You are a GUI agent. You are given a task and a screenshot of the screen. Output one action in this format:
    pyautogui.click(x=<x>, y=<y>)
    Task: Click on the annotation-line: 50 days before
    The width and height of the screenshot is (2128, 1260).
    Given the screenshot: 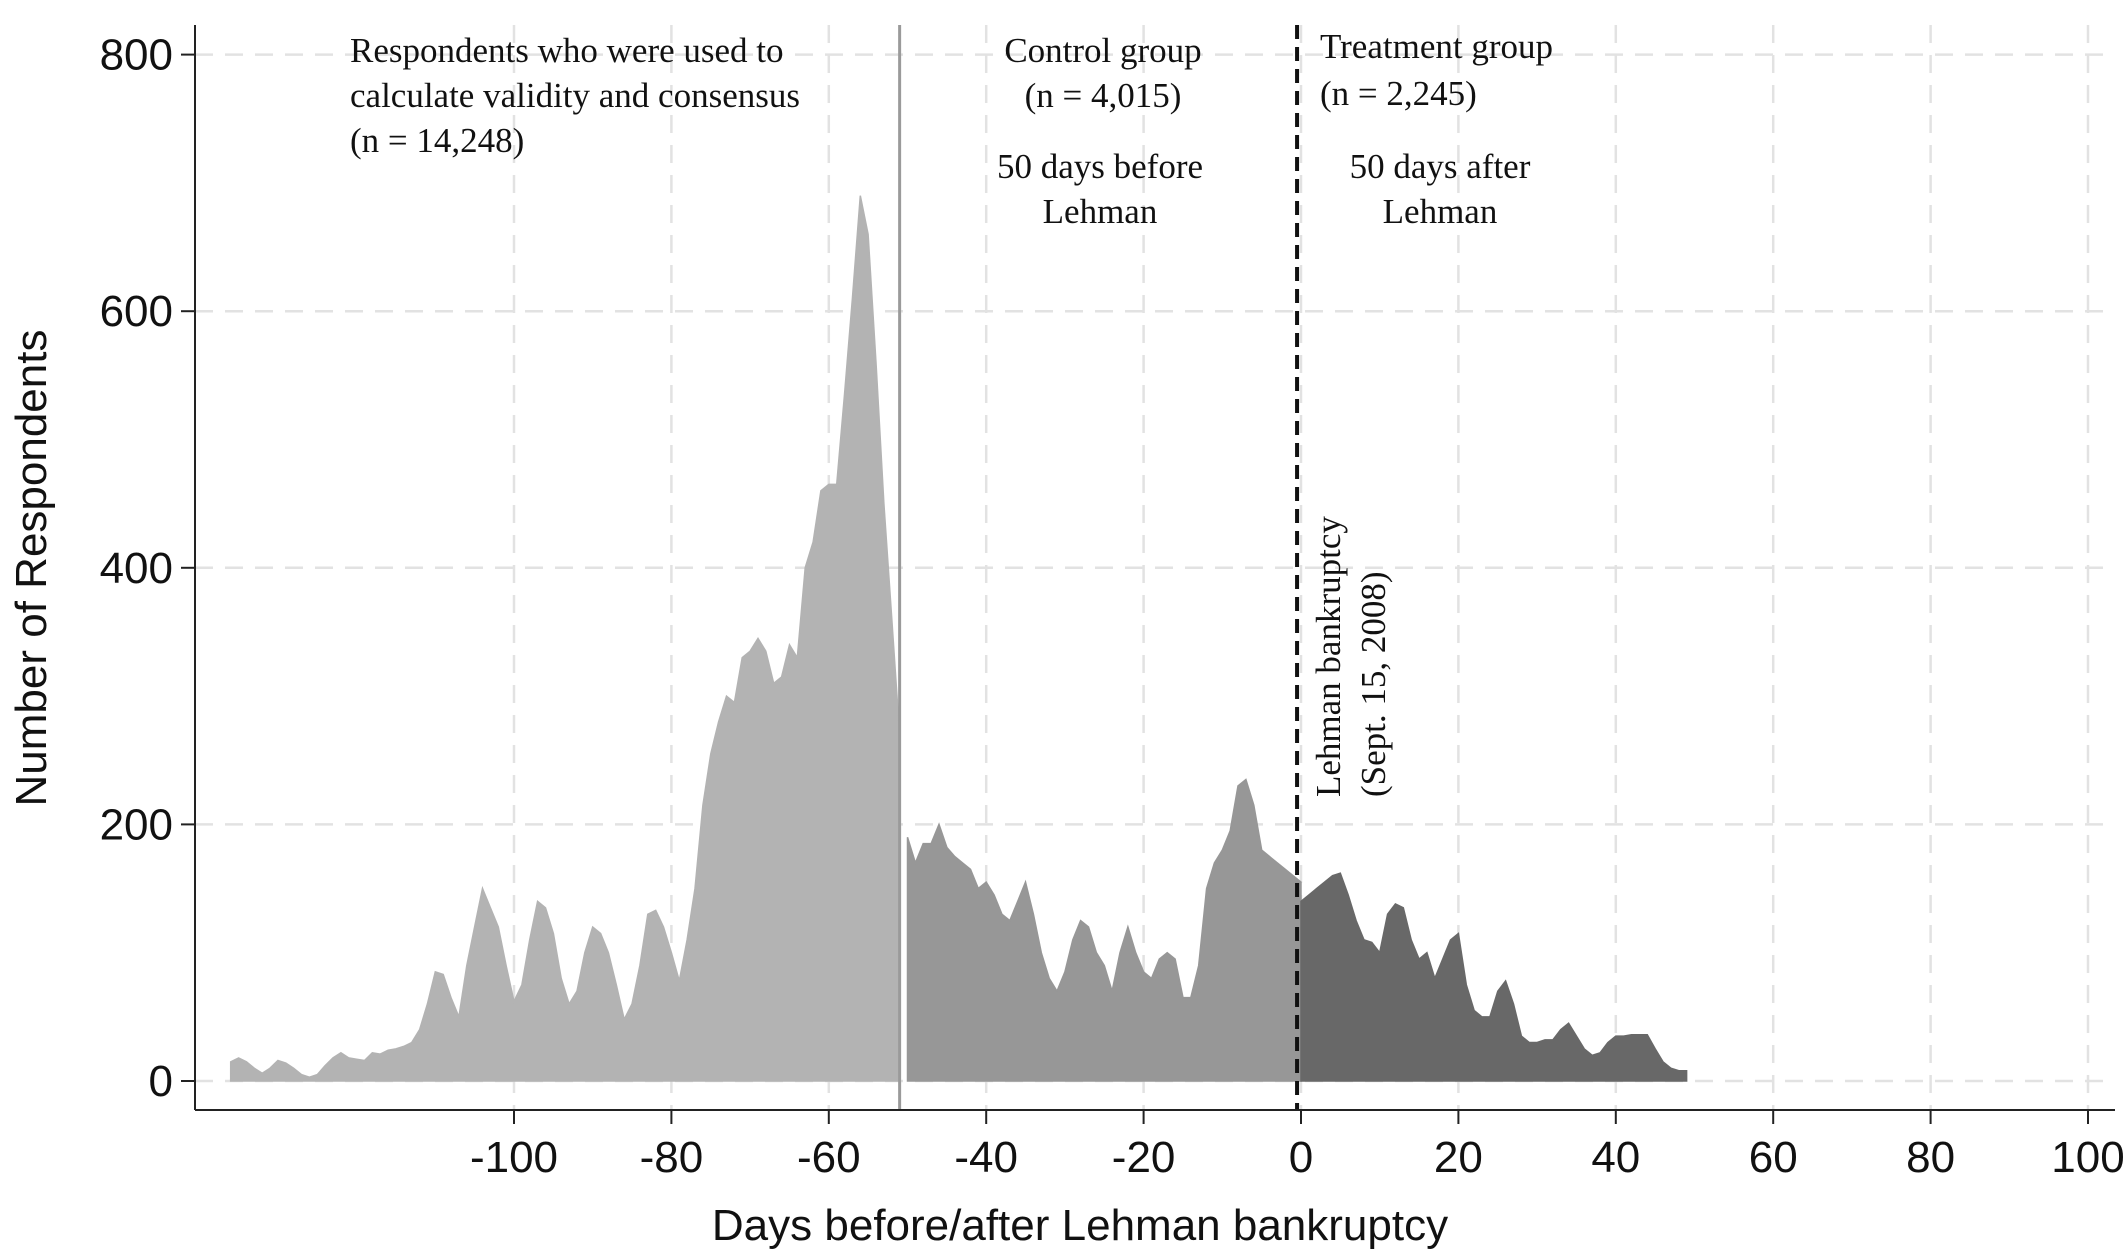 What is the action you would take?
    pyautogui.click(x=1100, y=166)
    